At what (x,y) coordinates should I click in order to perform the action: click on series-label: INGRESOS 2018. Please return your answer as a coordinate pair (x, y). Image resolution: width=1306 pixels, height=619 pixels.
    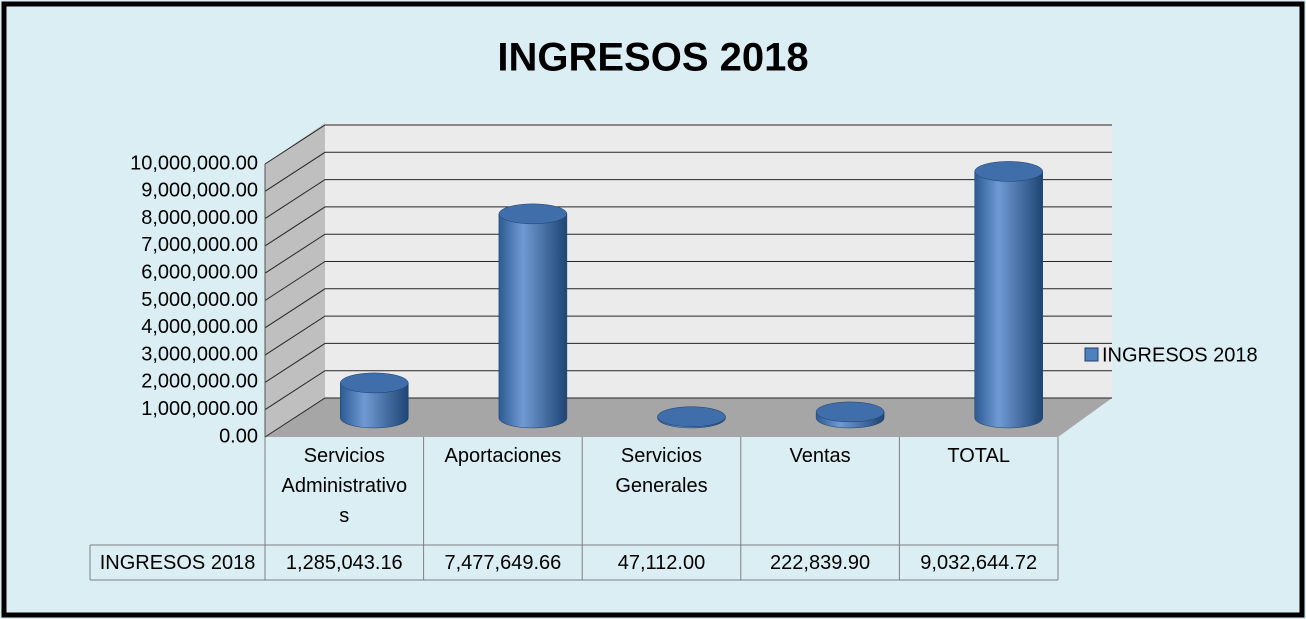
    Looking at the image, I should click on (177, 562).